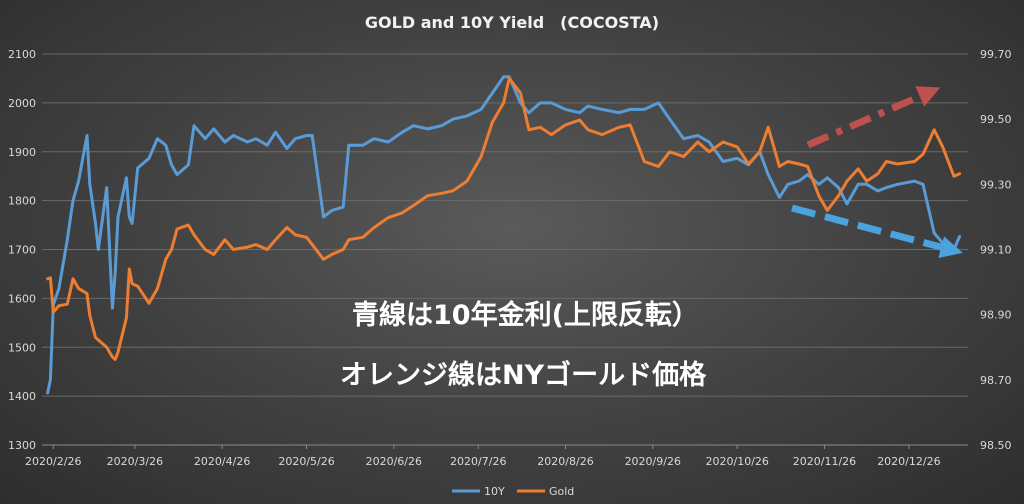  I want to click on left-tick-label: 1900, so click(22, 152).